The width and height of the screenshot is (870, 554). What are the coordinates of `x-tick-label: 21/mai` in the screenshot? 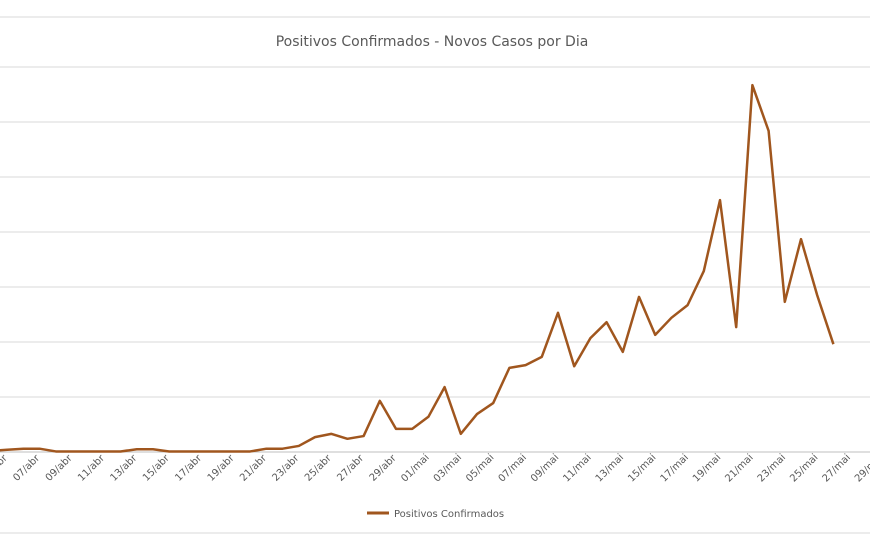 It's located at (739, 468).